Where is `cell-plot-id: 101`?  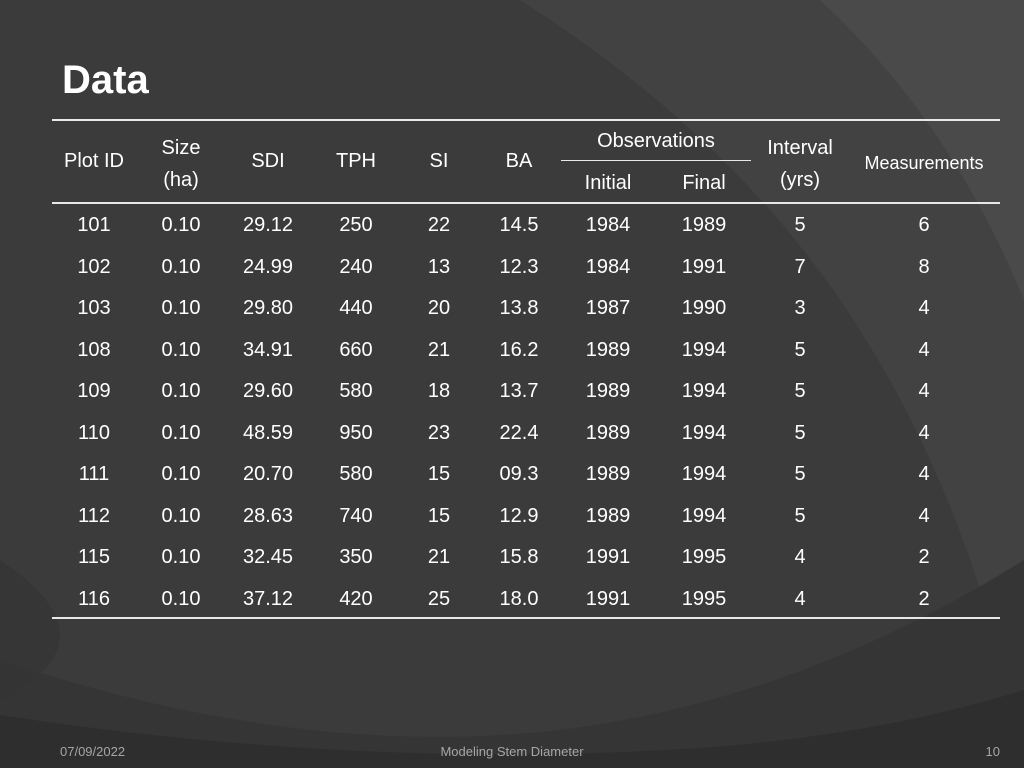
cell-plot-id: 101 is located at coordinates (94, 225).